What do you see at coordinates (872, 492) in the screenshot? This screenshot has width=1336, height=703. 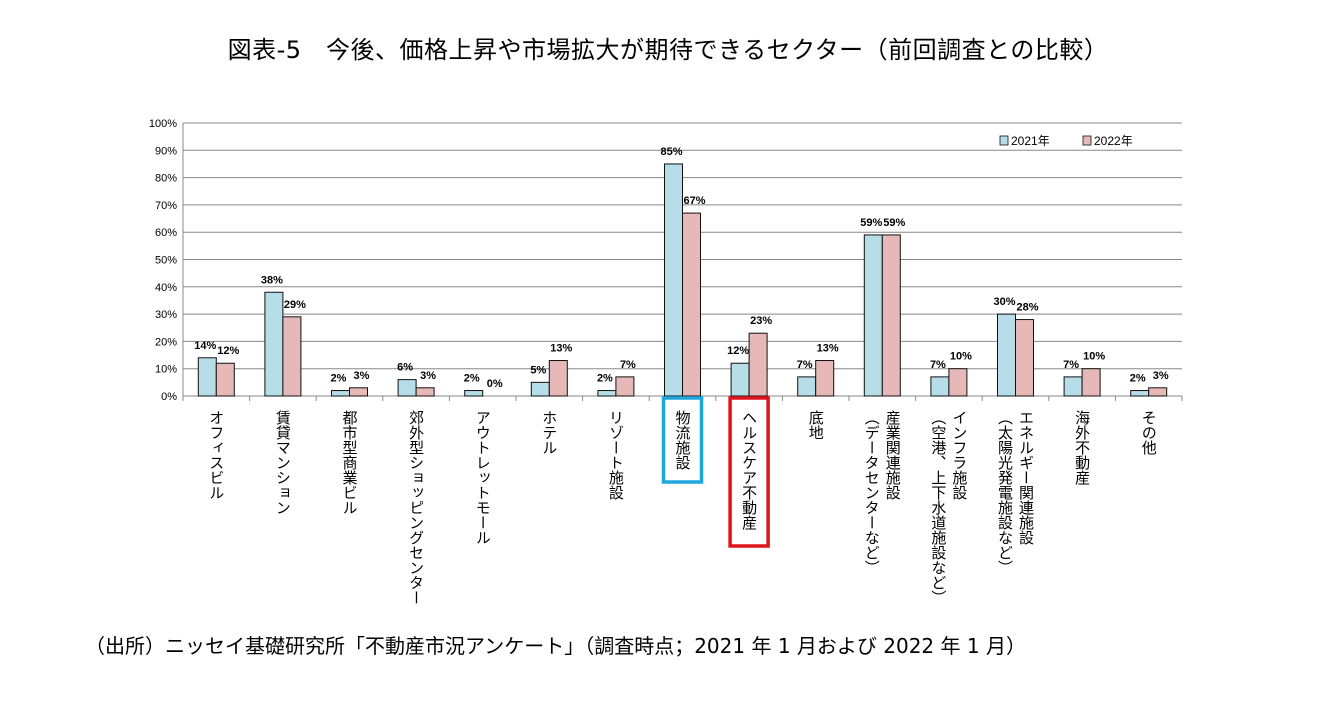 I see `category-label: （データセンターなど）` at bounding box center [872, 492].